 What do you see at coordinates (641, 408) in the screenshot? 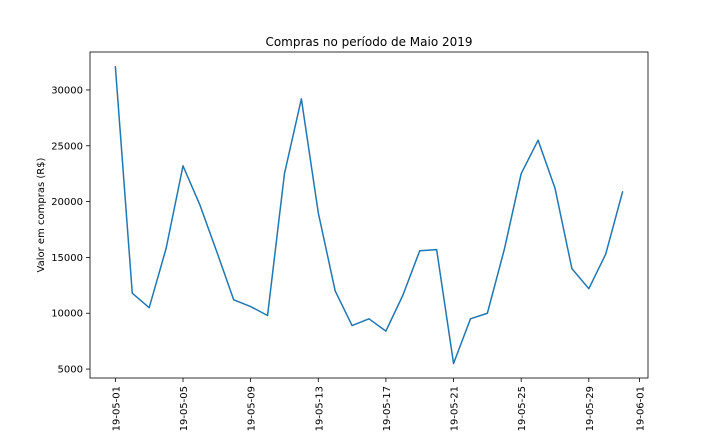
I see `x-tick-label: 19-06-01` at bounding box center [641, 408].